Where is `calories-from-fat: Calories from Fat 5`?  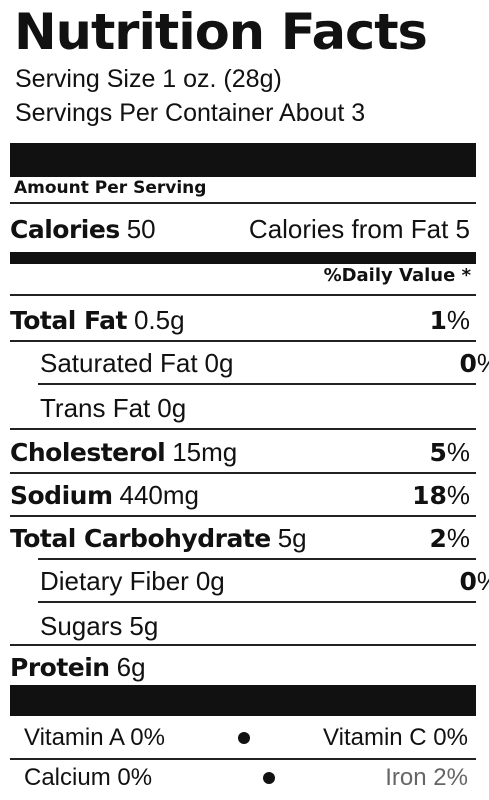
calories-from-fat: Calories from Fat 5 is located at coordinates (359, 228).